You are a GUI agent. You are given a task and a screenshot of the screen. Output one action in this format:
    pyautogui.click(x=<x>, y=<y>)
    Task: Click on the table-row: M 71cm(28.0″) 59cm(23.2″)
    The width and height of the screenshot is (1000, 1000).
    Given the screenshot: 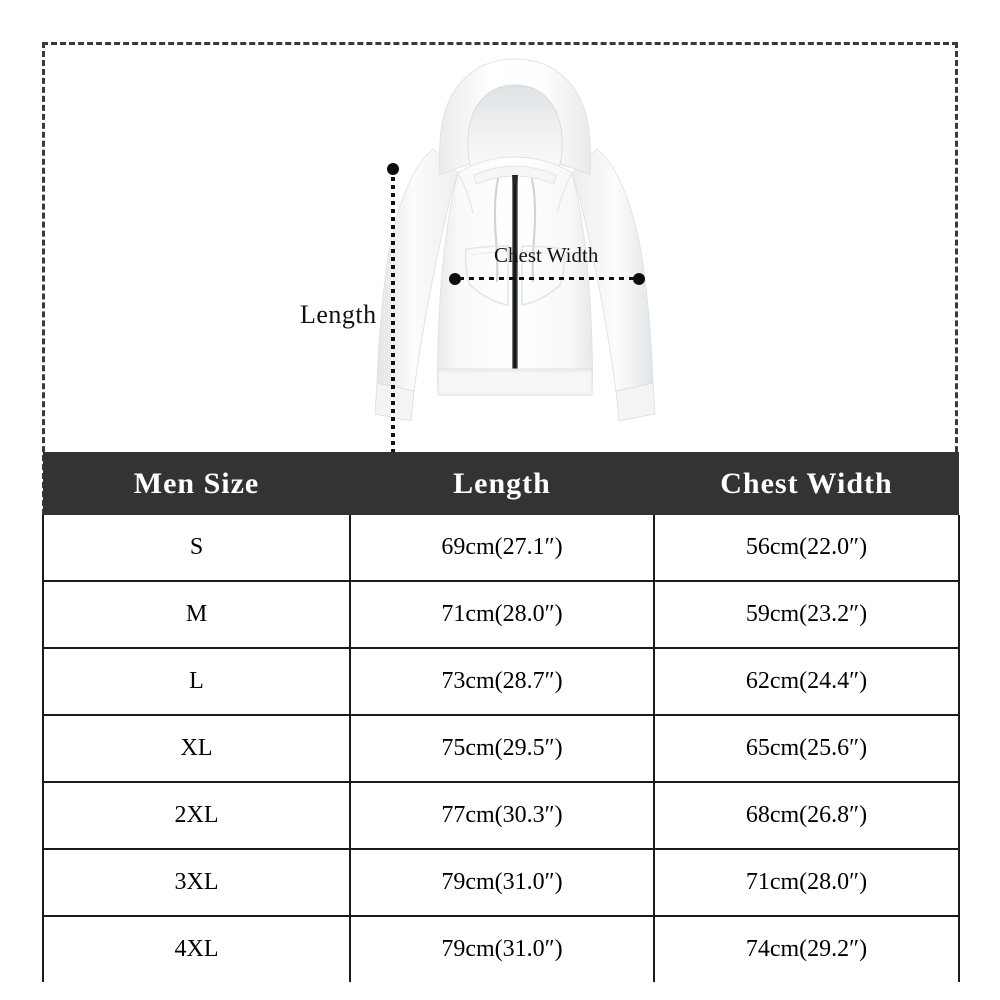 What is the action you would take?
    pyautogui.click(x=501, y=615)
    